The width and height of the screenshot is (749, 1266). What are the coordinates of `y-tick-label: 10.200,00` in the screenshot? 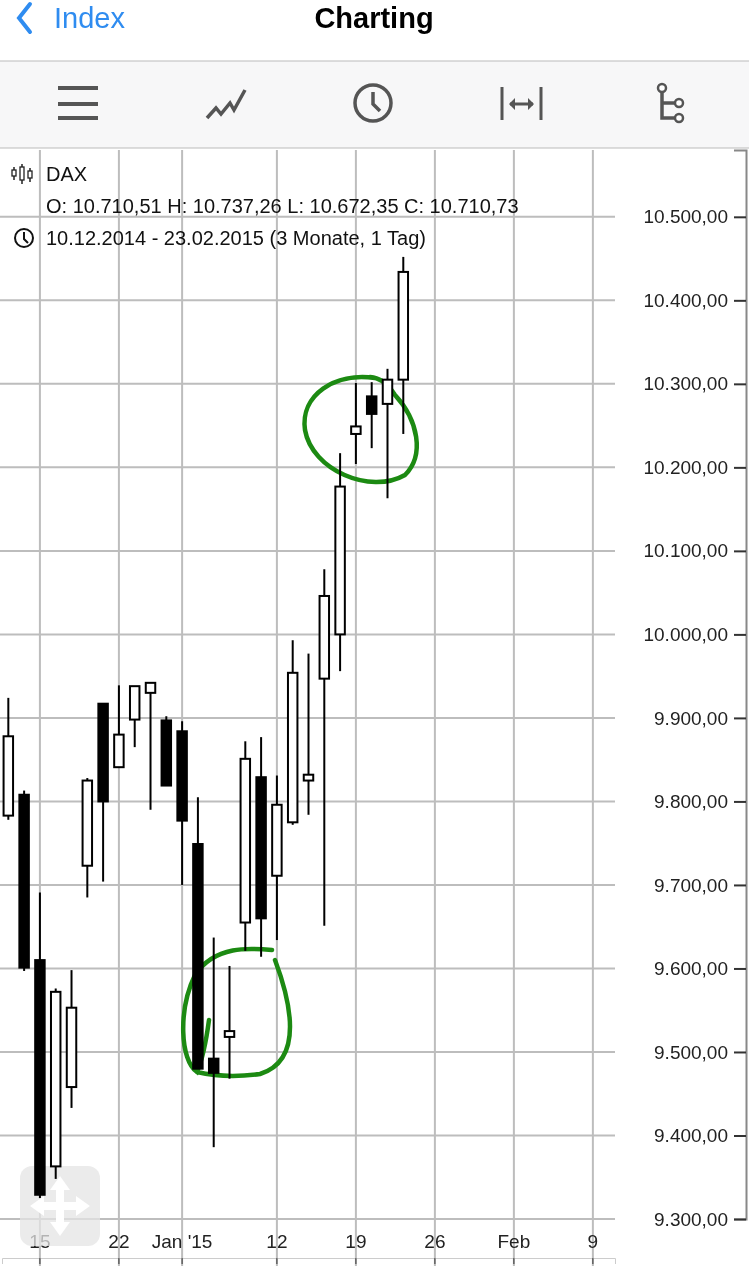 It's located at (685, 467).